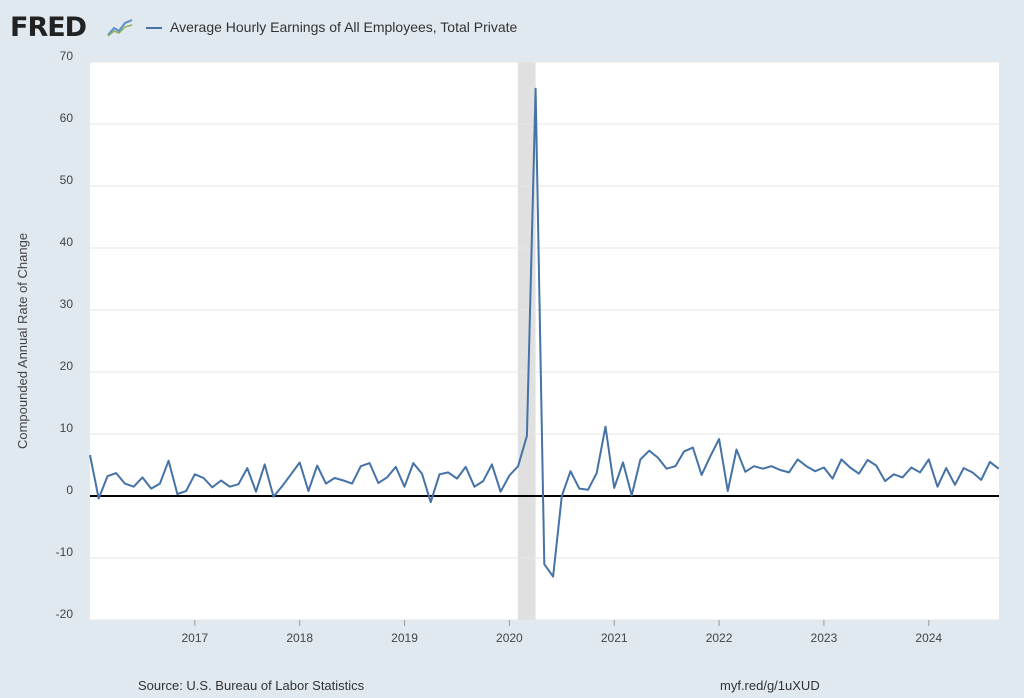 The image size is (1024, 698). What do you see at coordinates (120, 28) in the screenshot?
I see `fred-chart-icon` at bounding box center [120, 28].